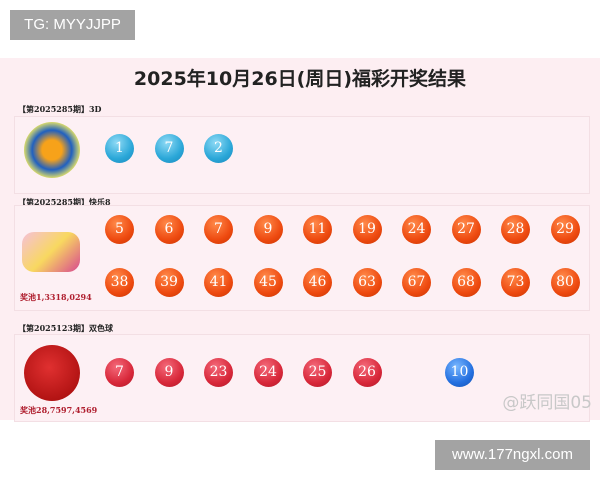 The image size is (600, 480). What do you see at coordinates (565, 229) in the screenshot?
I see `lottery-ball: 29` at bounding box center [565, 229].